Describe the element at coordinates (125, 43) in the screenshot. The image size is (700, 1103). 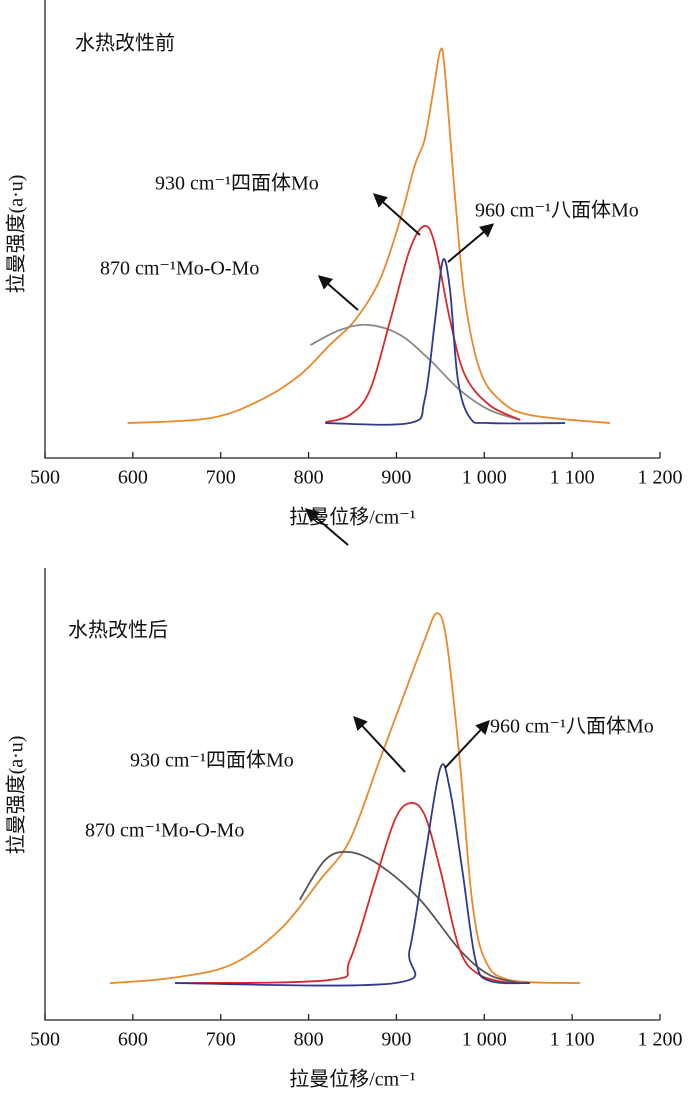
I see `panel-title: 水热改性前` at that location.